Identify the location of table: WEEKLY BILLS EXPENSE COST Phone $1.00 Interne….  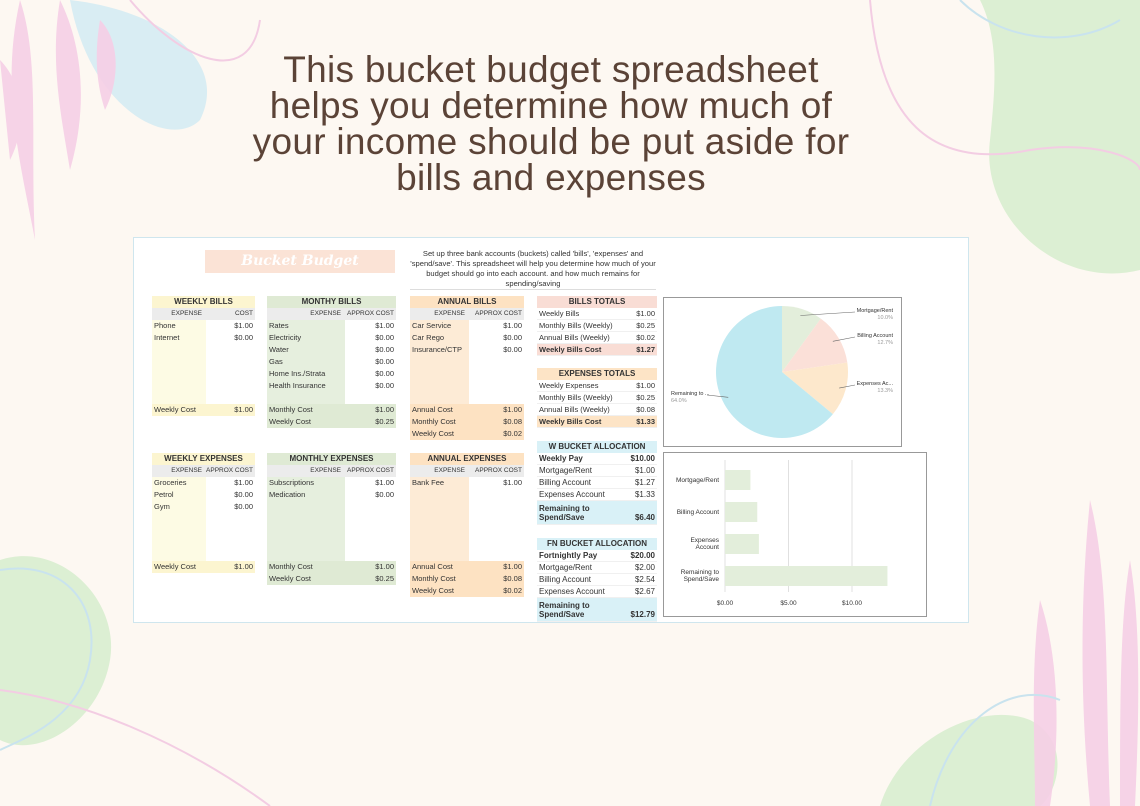
(203, 356).